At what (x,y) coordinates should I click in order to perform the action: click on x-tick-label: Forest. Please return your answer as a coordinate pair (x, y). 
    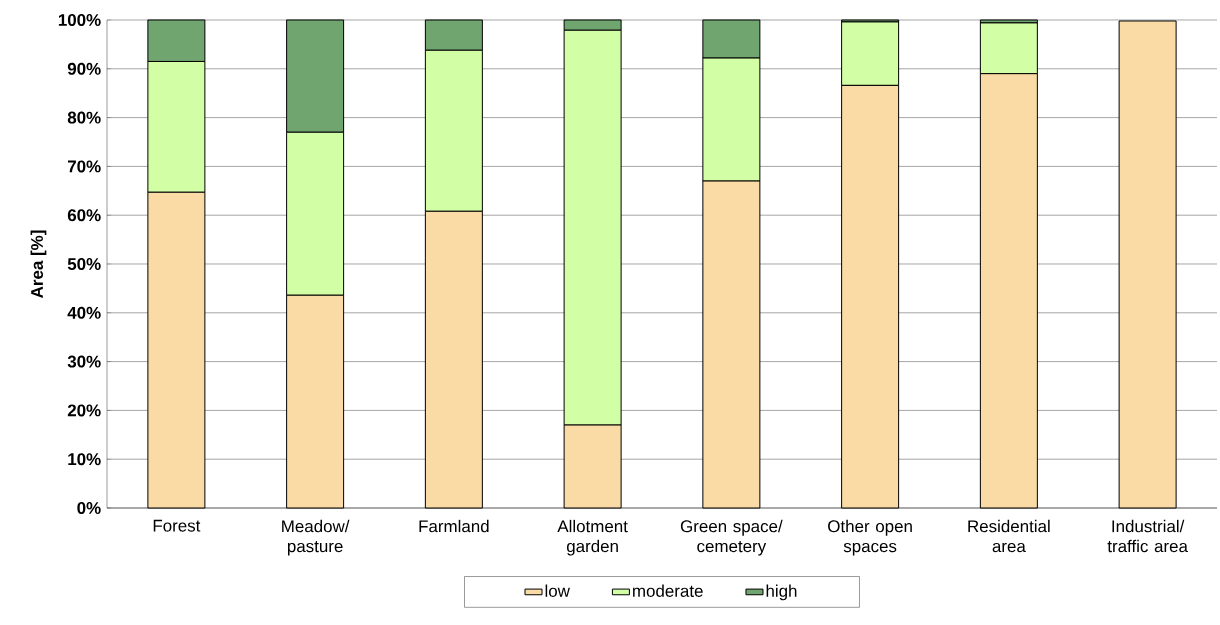
    Looking at the image, I should click on (177, 525).